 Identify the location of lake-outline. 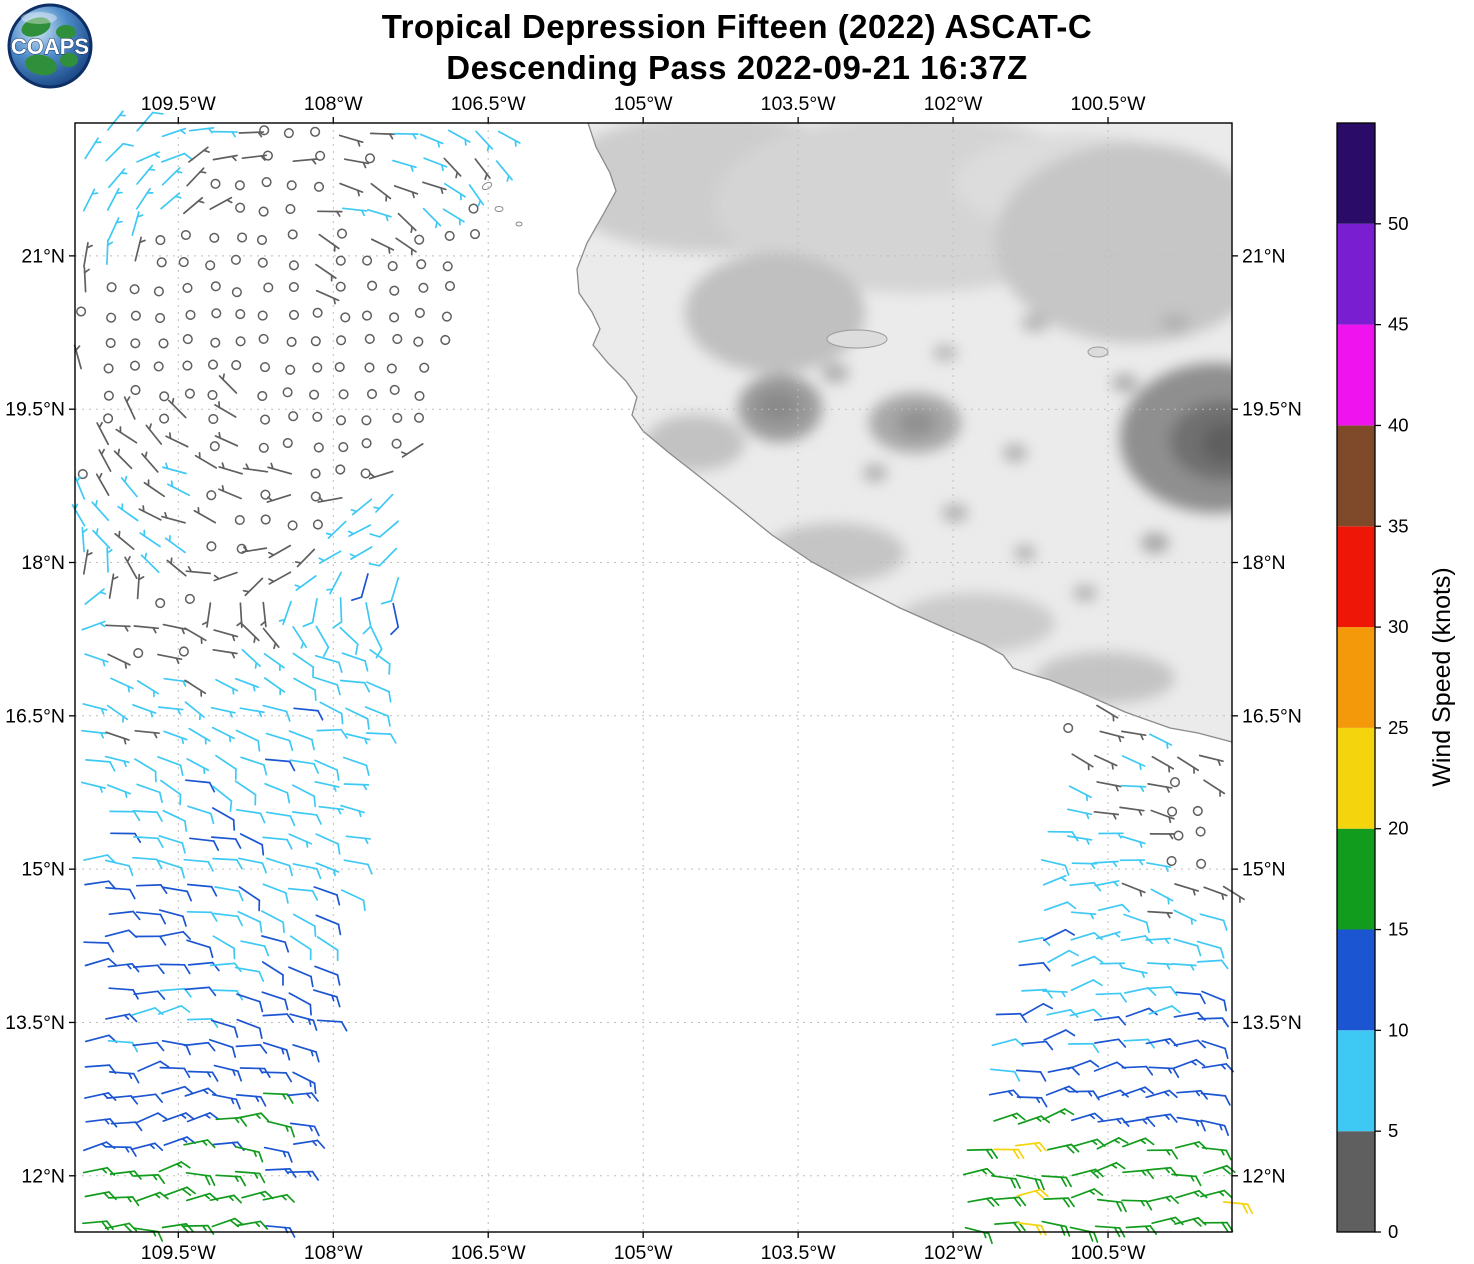
(1098, 352).